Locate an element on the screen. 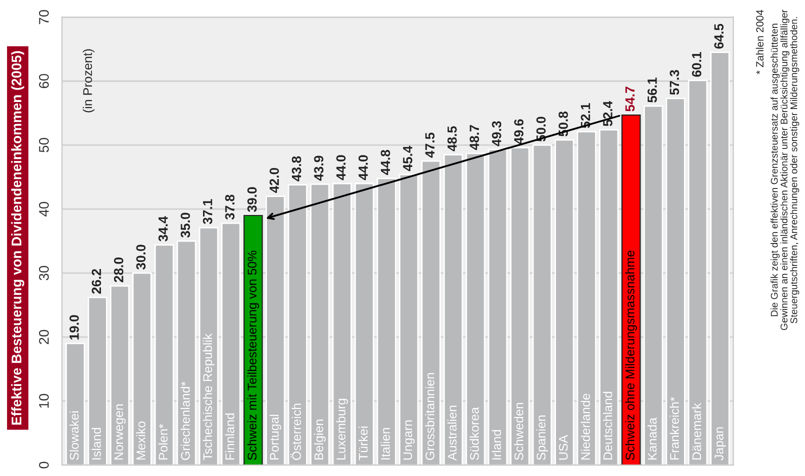  x-tick-label: Deutschland is located at coordinates (607, 426).